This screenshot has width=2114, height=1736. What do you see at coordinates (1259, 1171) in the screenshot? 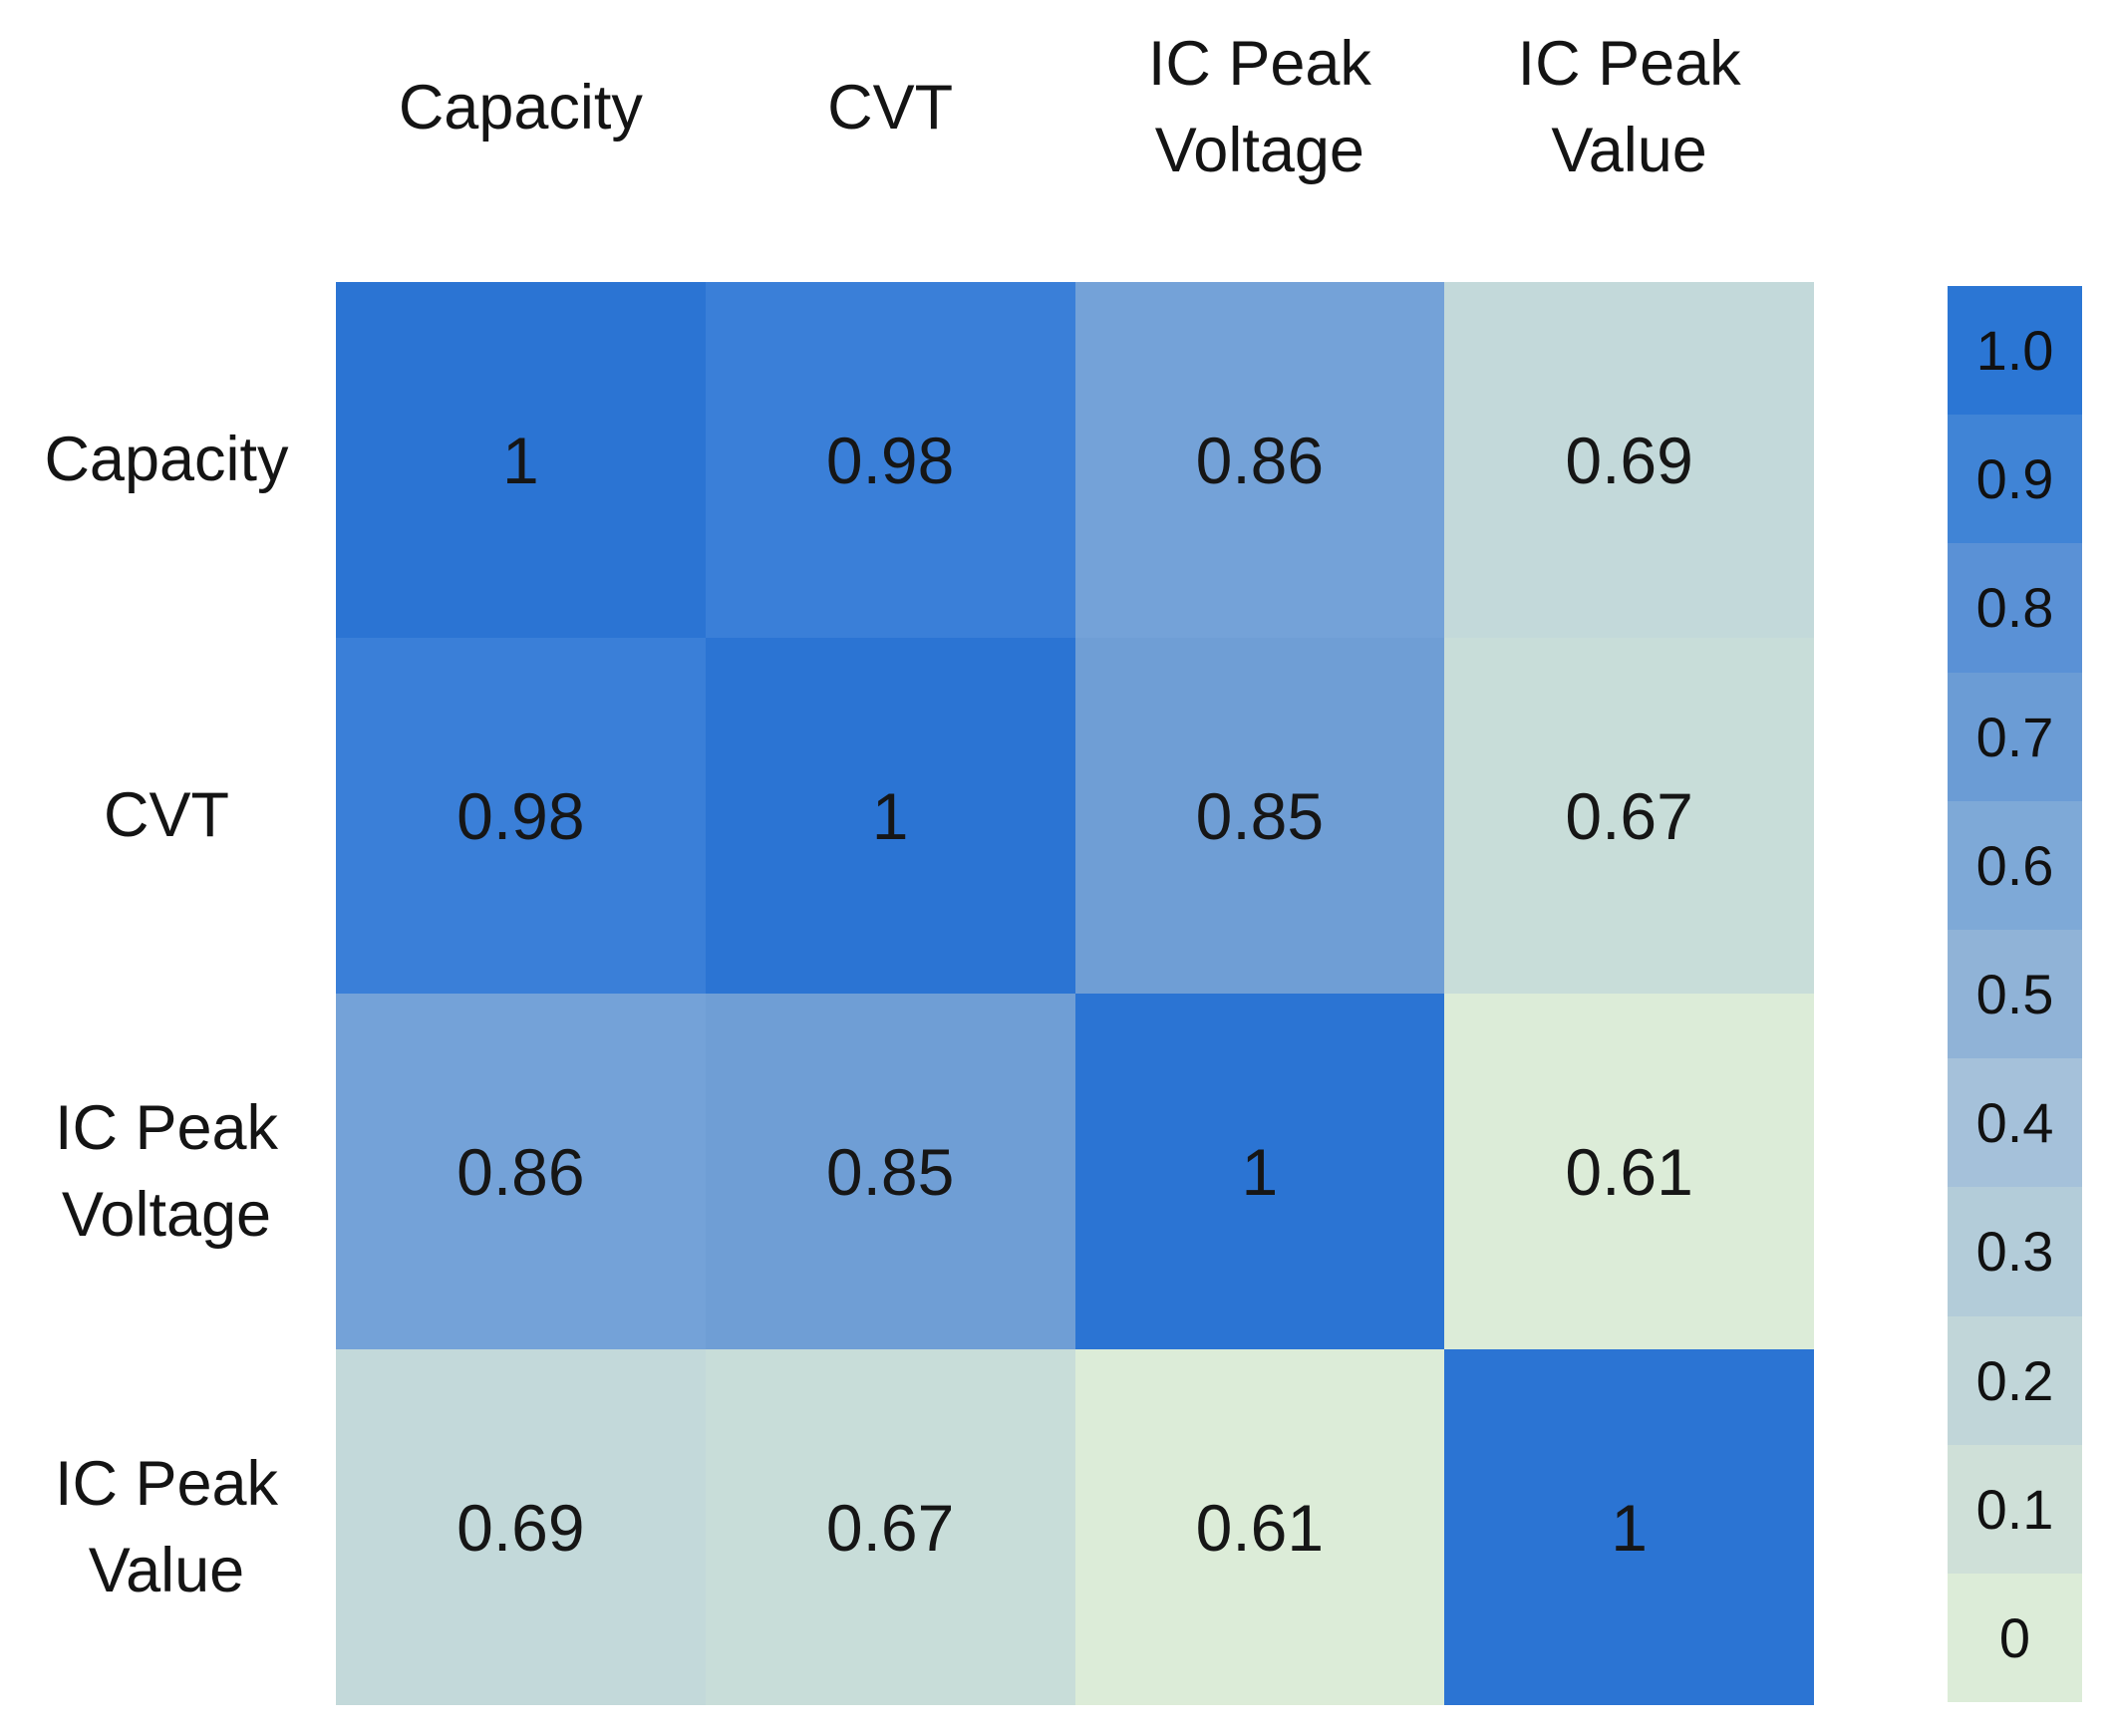
I see `cell-ic-peak-voltage-x-ic-peak-voltage: 1` at bounding box center [1259, 1171].